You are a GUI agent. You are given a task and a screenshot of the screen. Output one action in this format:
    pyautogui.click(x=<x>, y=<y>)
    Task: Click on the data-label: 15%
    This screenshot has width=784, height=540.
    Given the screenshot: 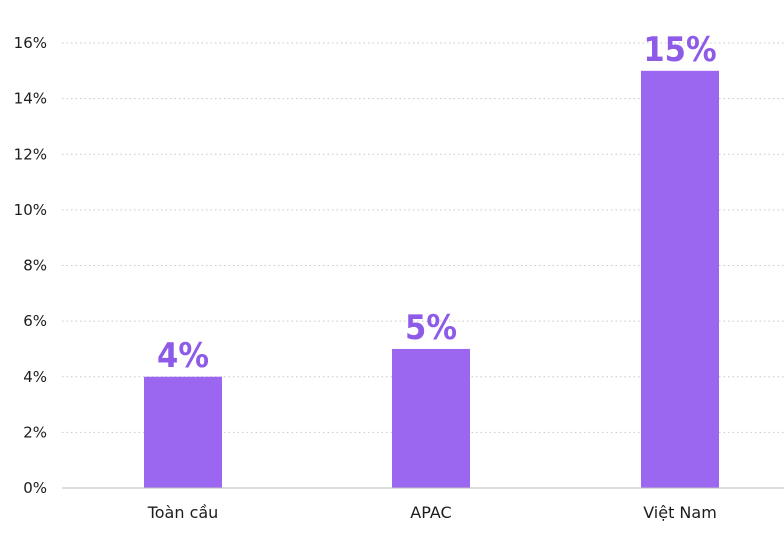 What is the action you would take?
    pyautogui.click(x=679, y=50)
    